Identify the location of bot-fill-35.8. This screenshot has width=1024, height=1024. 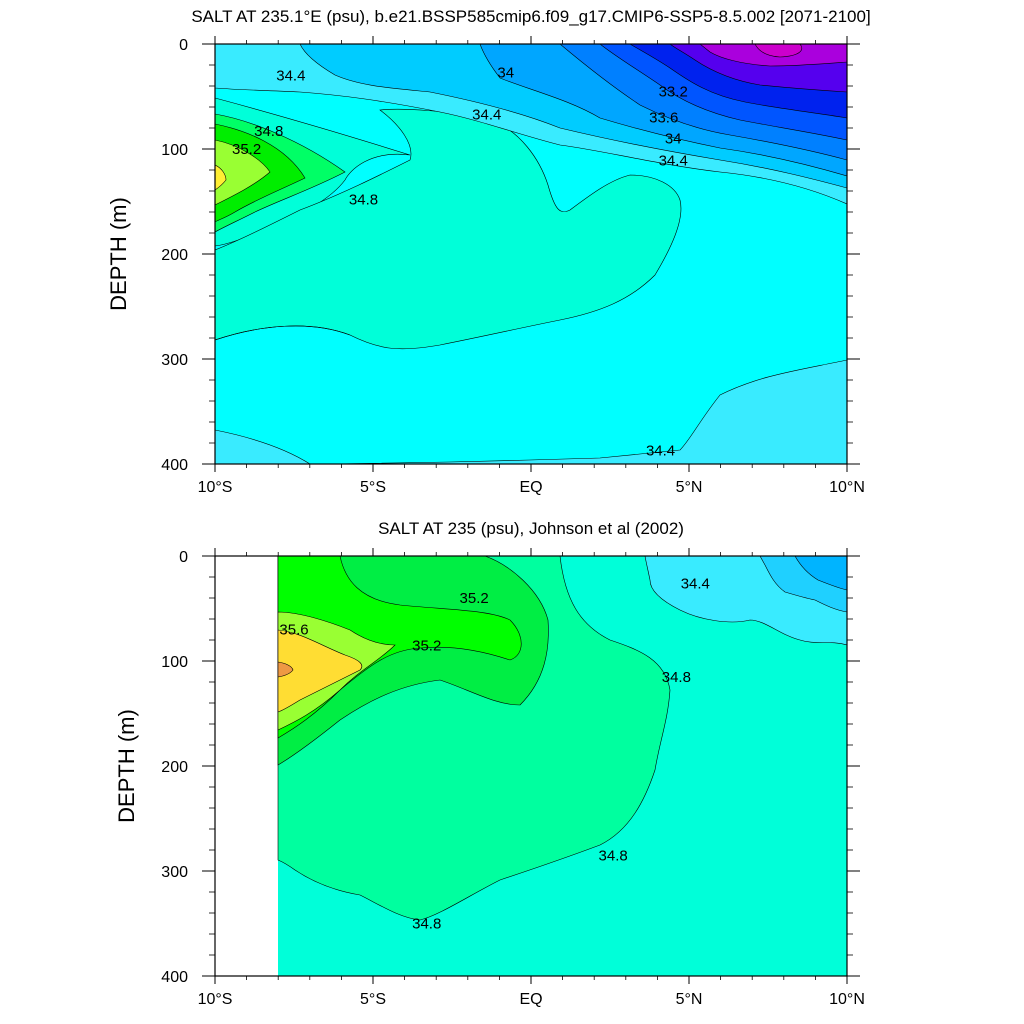
(285, 669).